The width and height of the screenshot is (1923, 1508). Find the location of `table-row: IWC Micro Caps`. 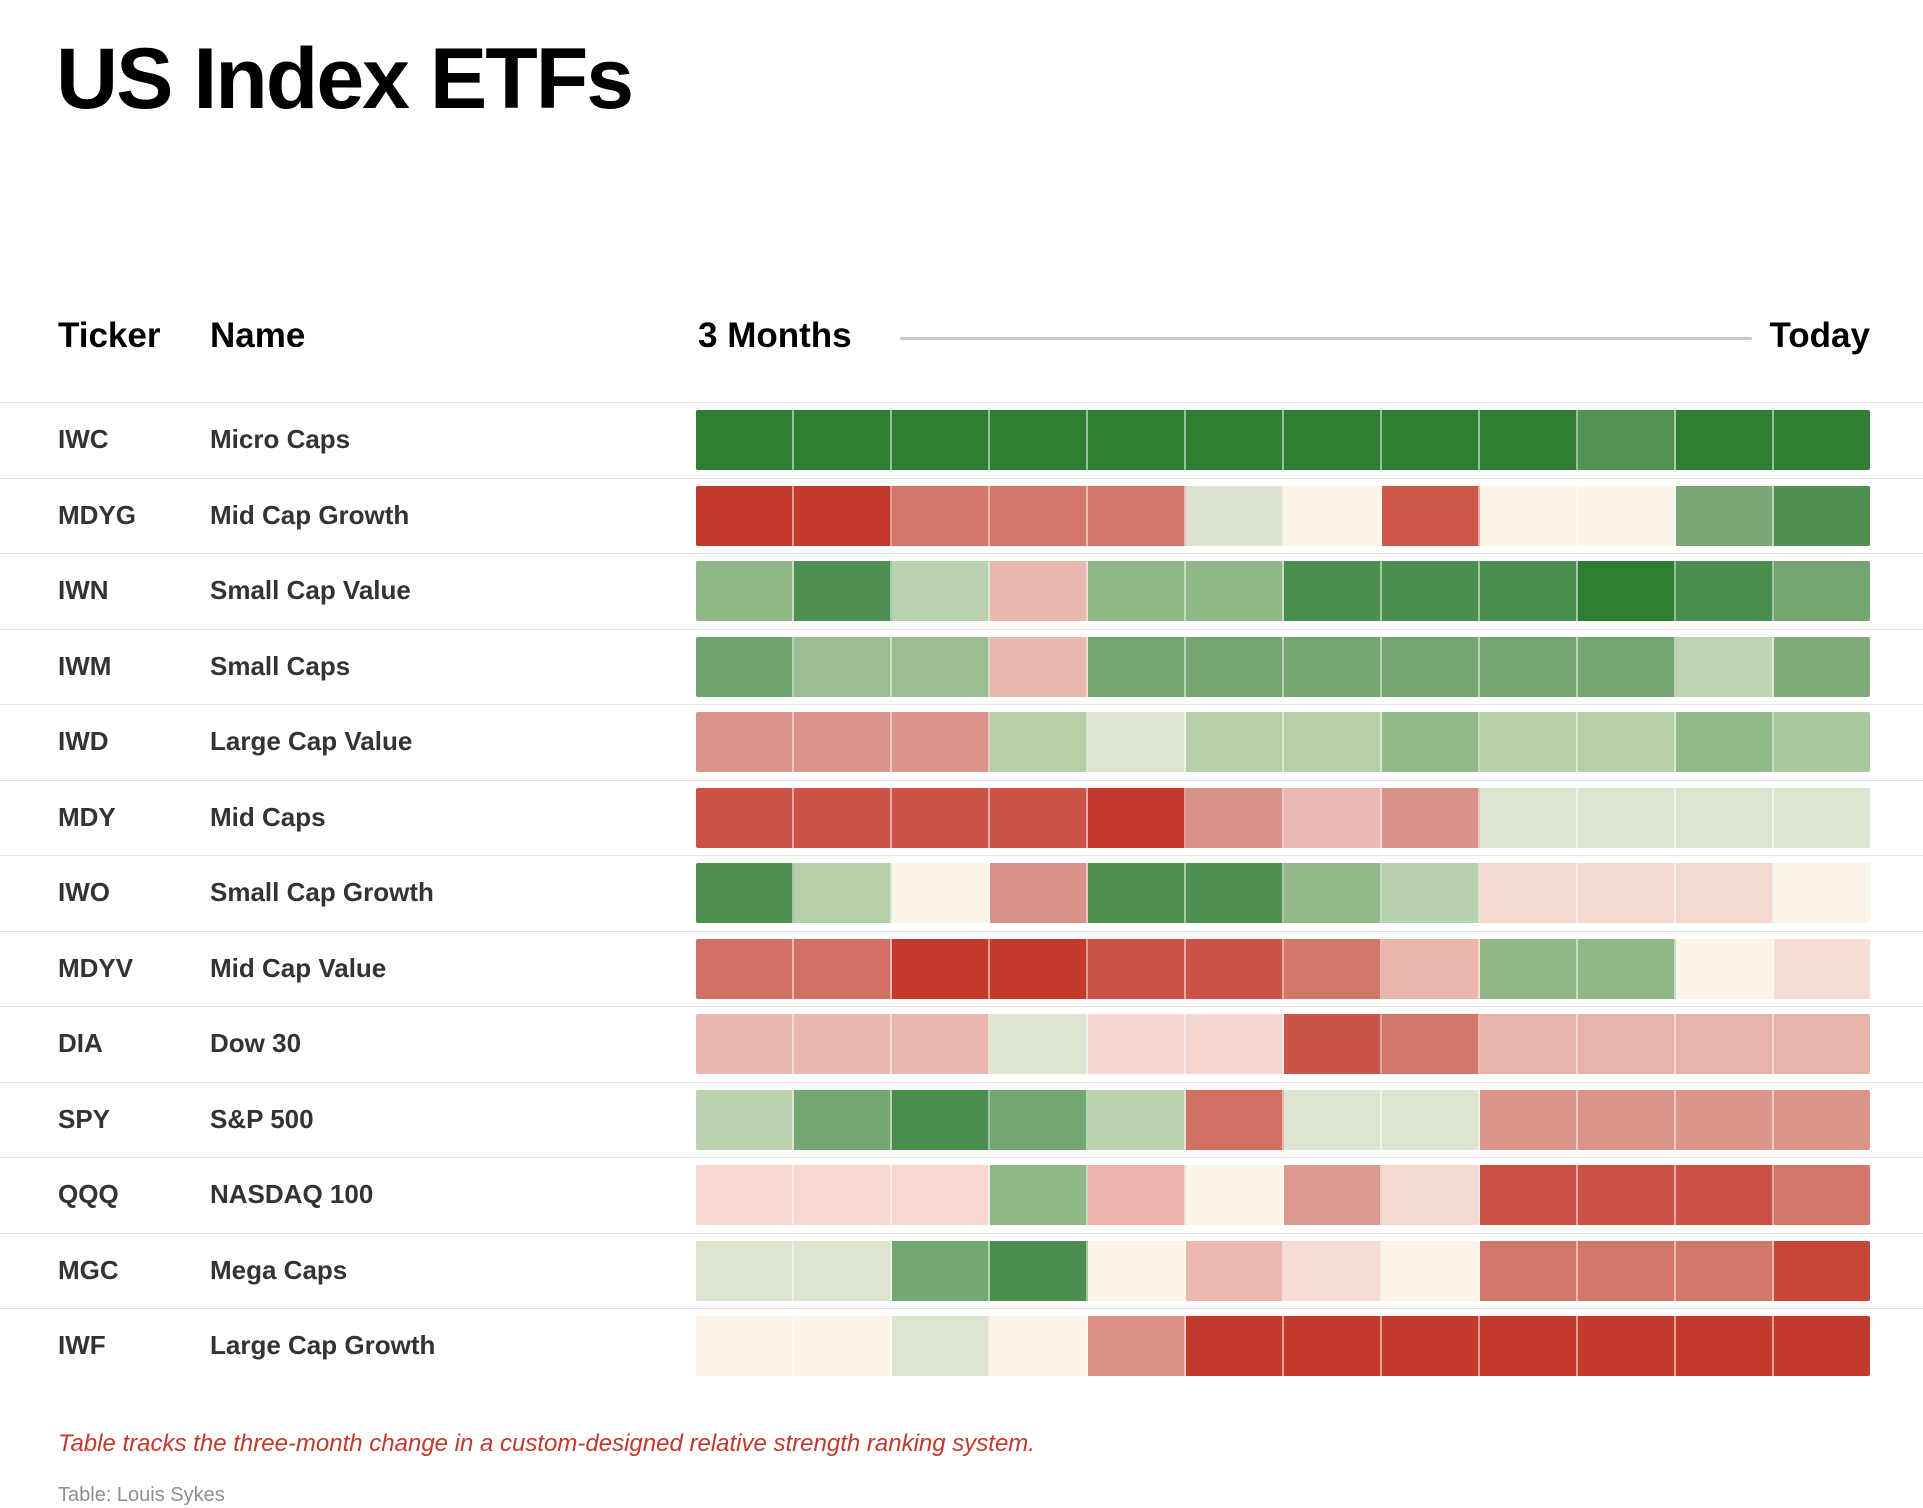

table-row: IWC Micro Caps is located at coordinates (961, 440).